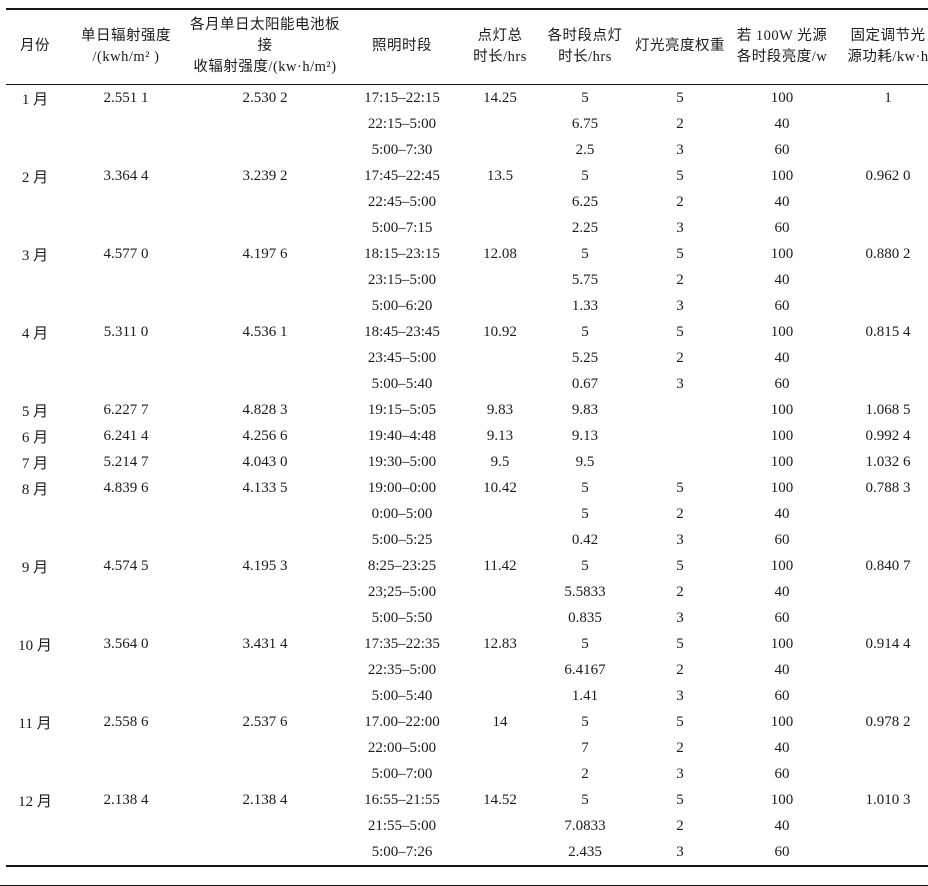 The width and height of the screenshot is (928, 886). I want to click on table-cell: 4.536 1, so click(265, 331).